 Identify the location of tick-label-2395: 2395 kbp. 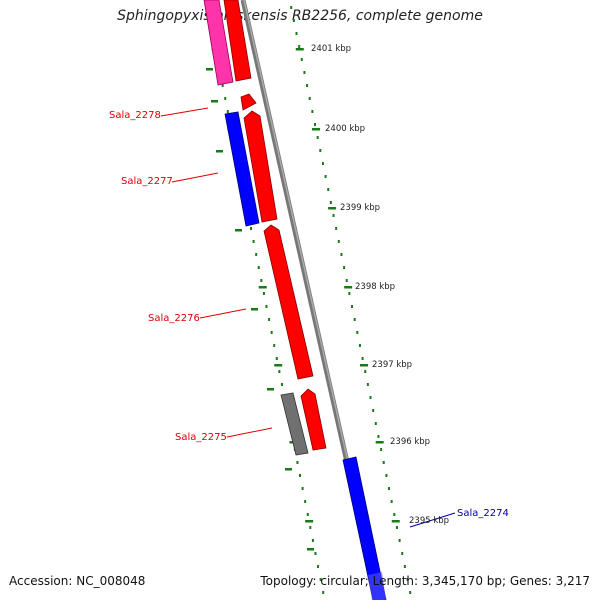
(429, 521).